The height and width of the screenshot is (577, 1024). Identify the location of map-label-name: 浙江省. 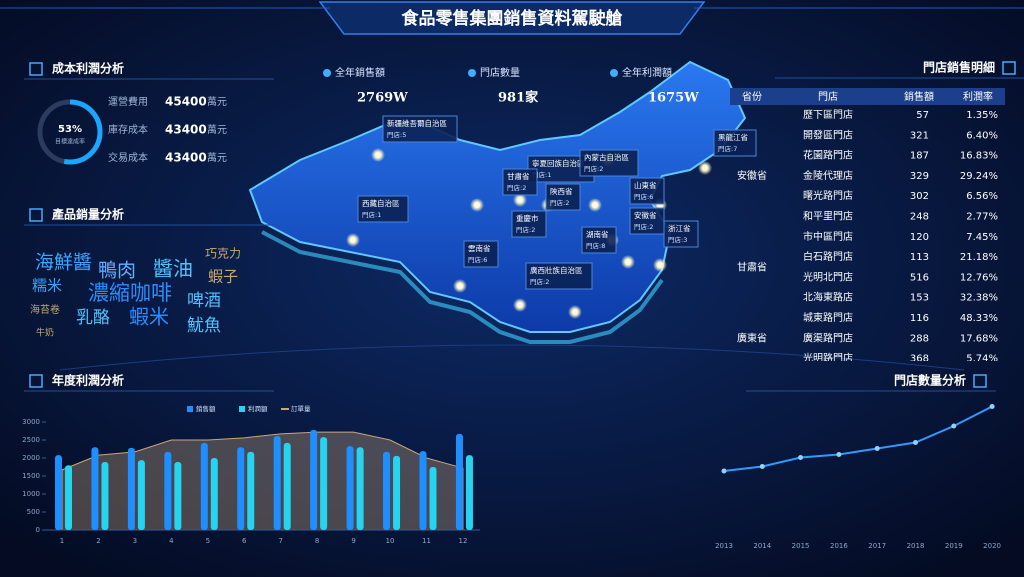
(679, 228).